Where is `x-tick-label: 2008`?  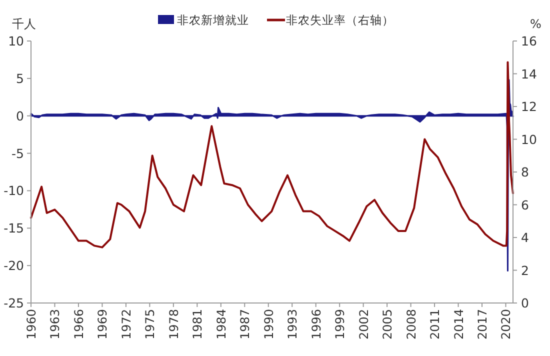 x-tick-label: 2008 is located at coordinates (411, 324).